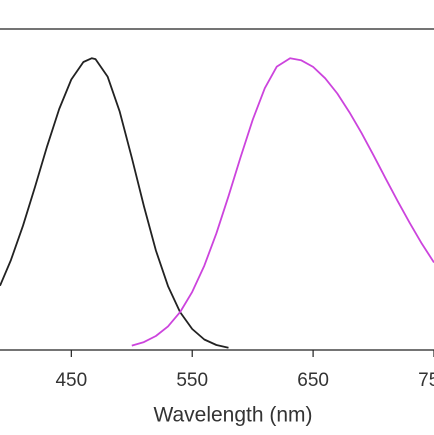 The image size is (434, 435). Describe the element at coordinates (232, 415) in the screenshot. I see `x-axis-label: Wavelength (nm)` at that location.